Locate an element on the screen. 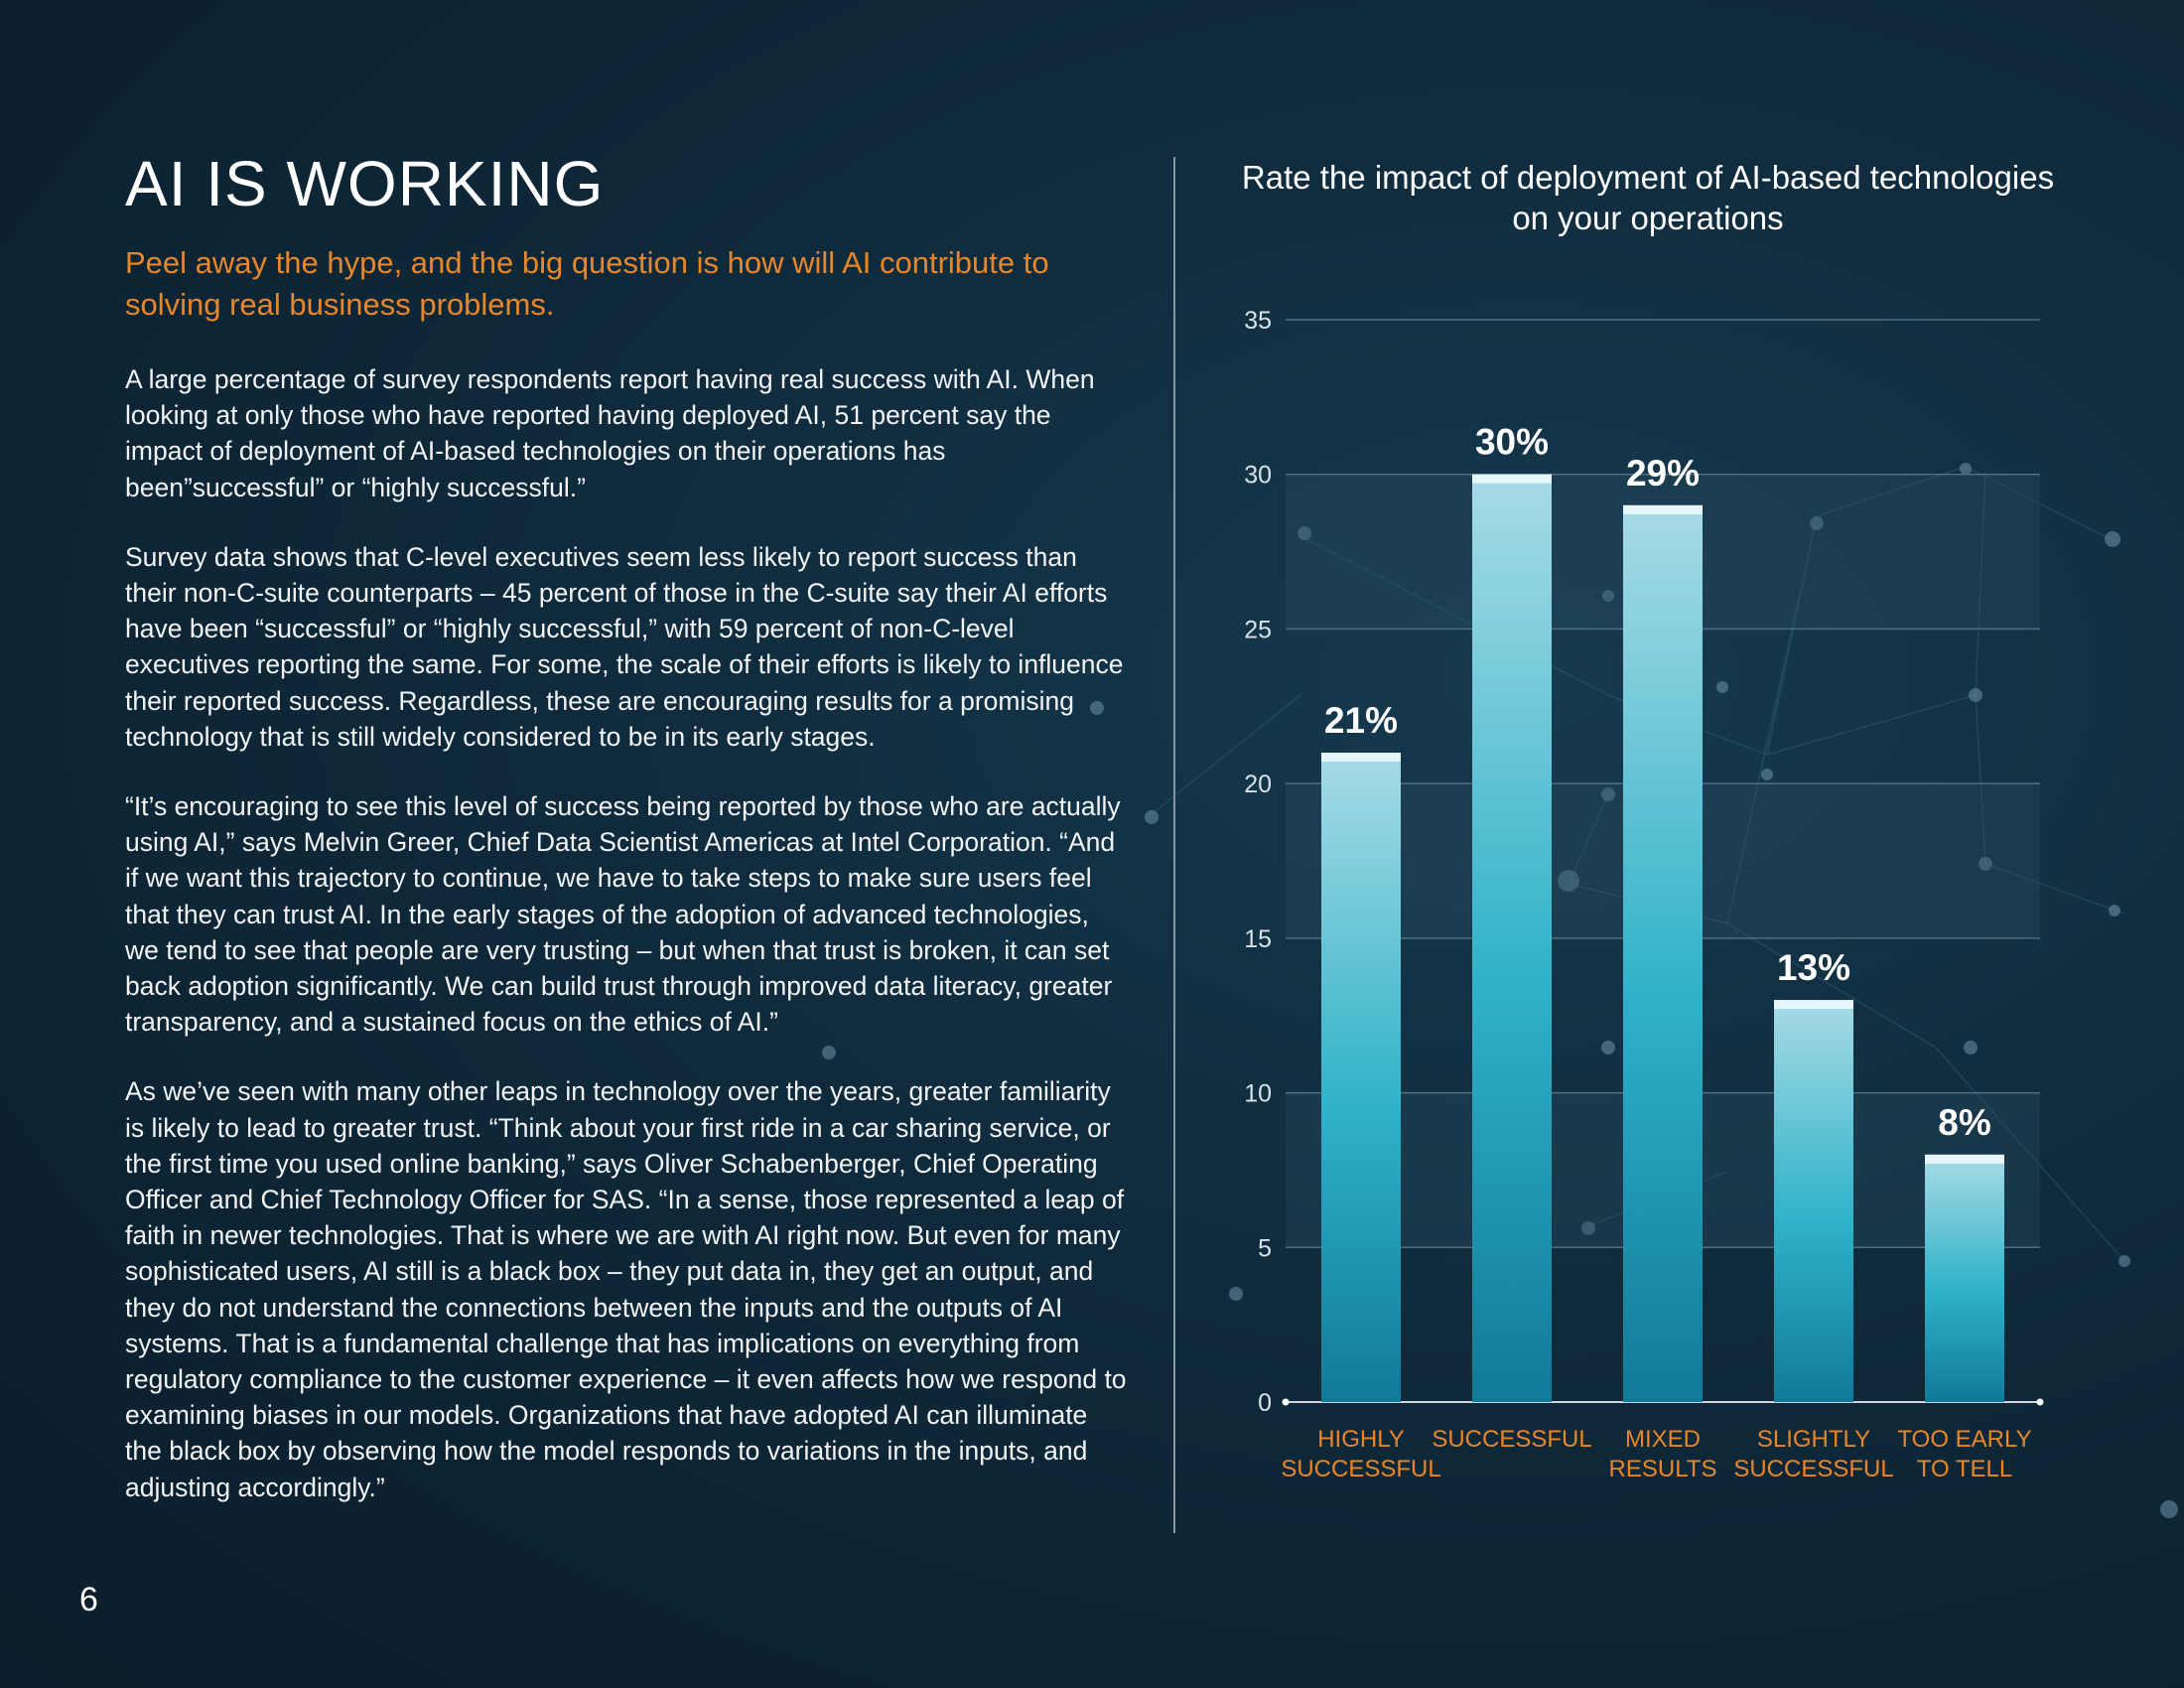  data-label: 21% is located at coordinates (1361, 720).